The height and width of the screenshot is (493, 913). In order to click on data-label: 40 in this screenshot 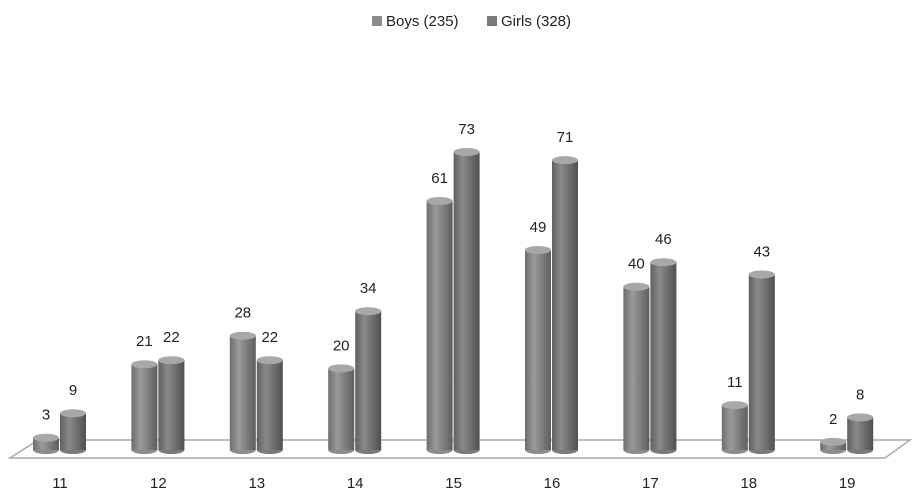, I will do `click(636, 264)`.